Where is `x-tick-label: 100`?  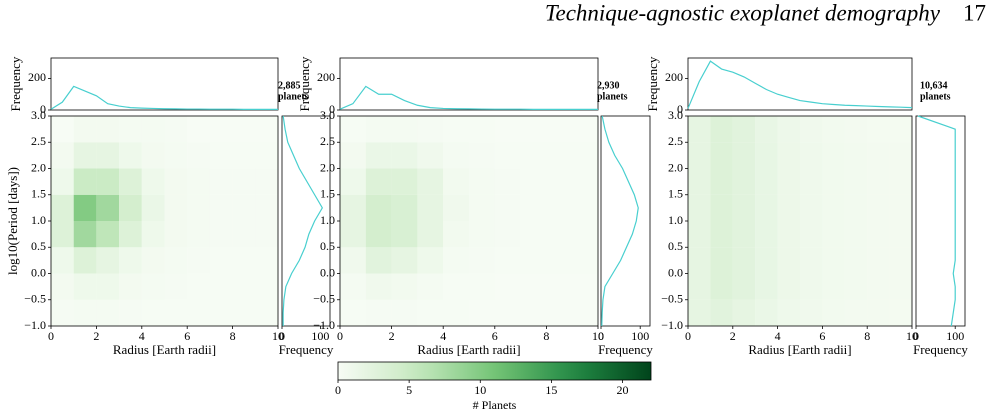
x-tick-label: 100 is located at coordinates (955, 336).